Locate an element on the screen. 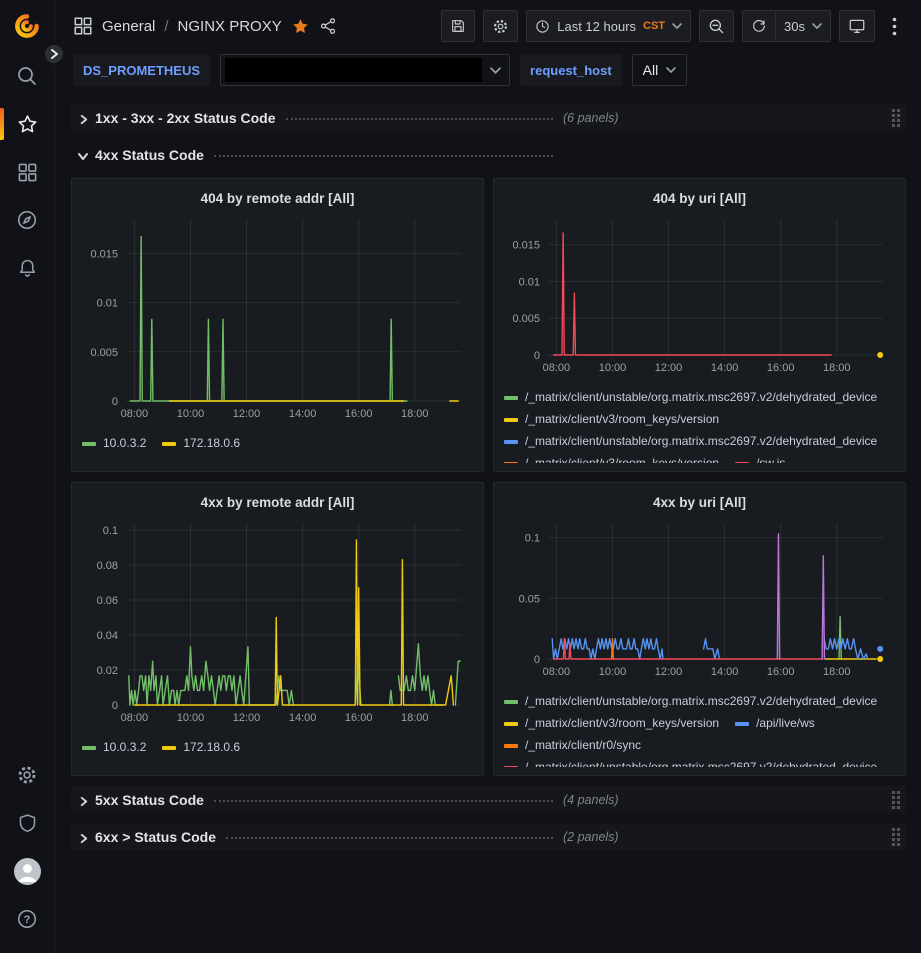 The image size is (921, 953). favorite-star-icon is located at coordinates (300, 26).